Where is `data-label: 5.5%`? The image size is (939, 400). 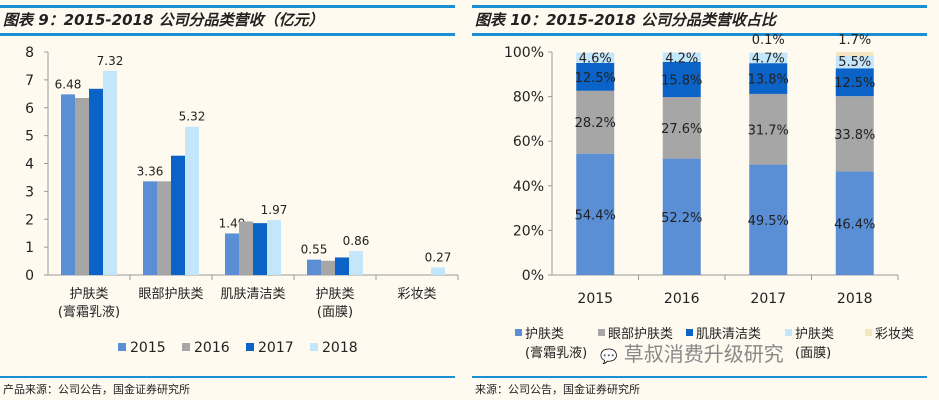
data-label: 5.5% is located at coordinates (854, 62).